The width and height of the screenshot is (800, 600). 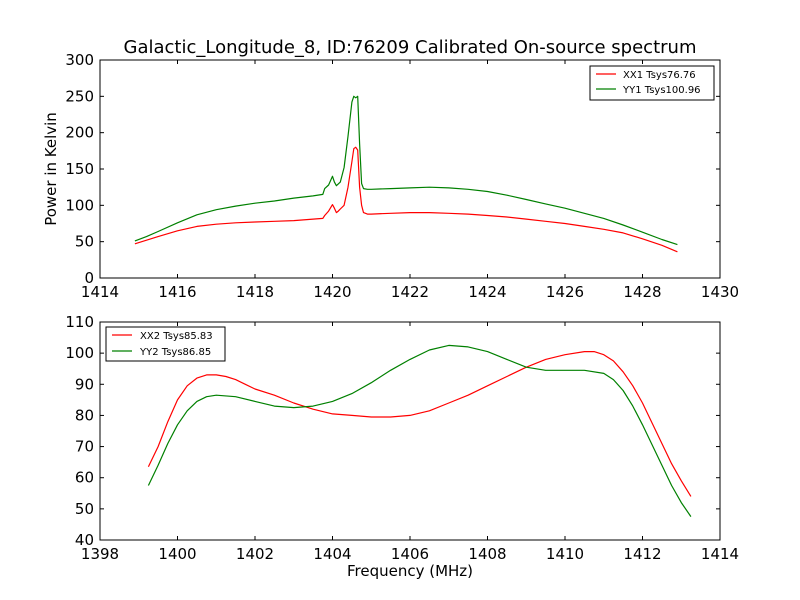 I want to click on y-tick-label: 200, so click(x=79, y=133).